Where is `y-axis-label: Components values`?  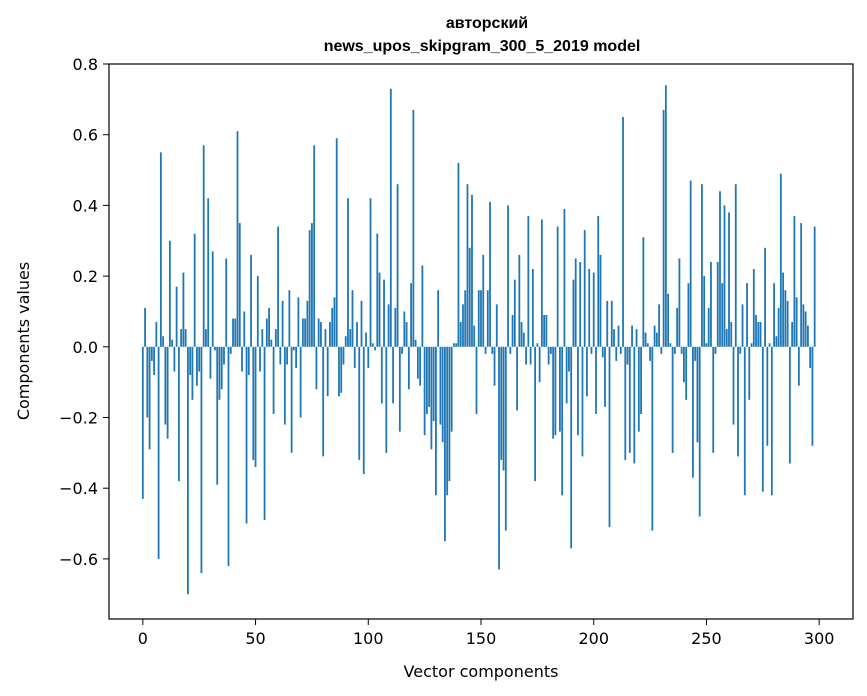 y-axis-label: Components values is located at coordinates (23, 341).